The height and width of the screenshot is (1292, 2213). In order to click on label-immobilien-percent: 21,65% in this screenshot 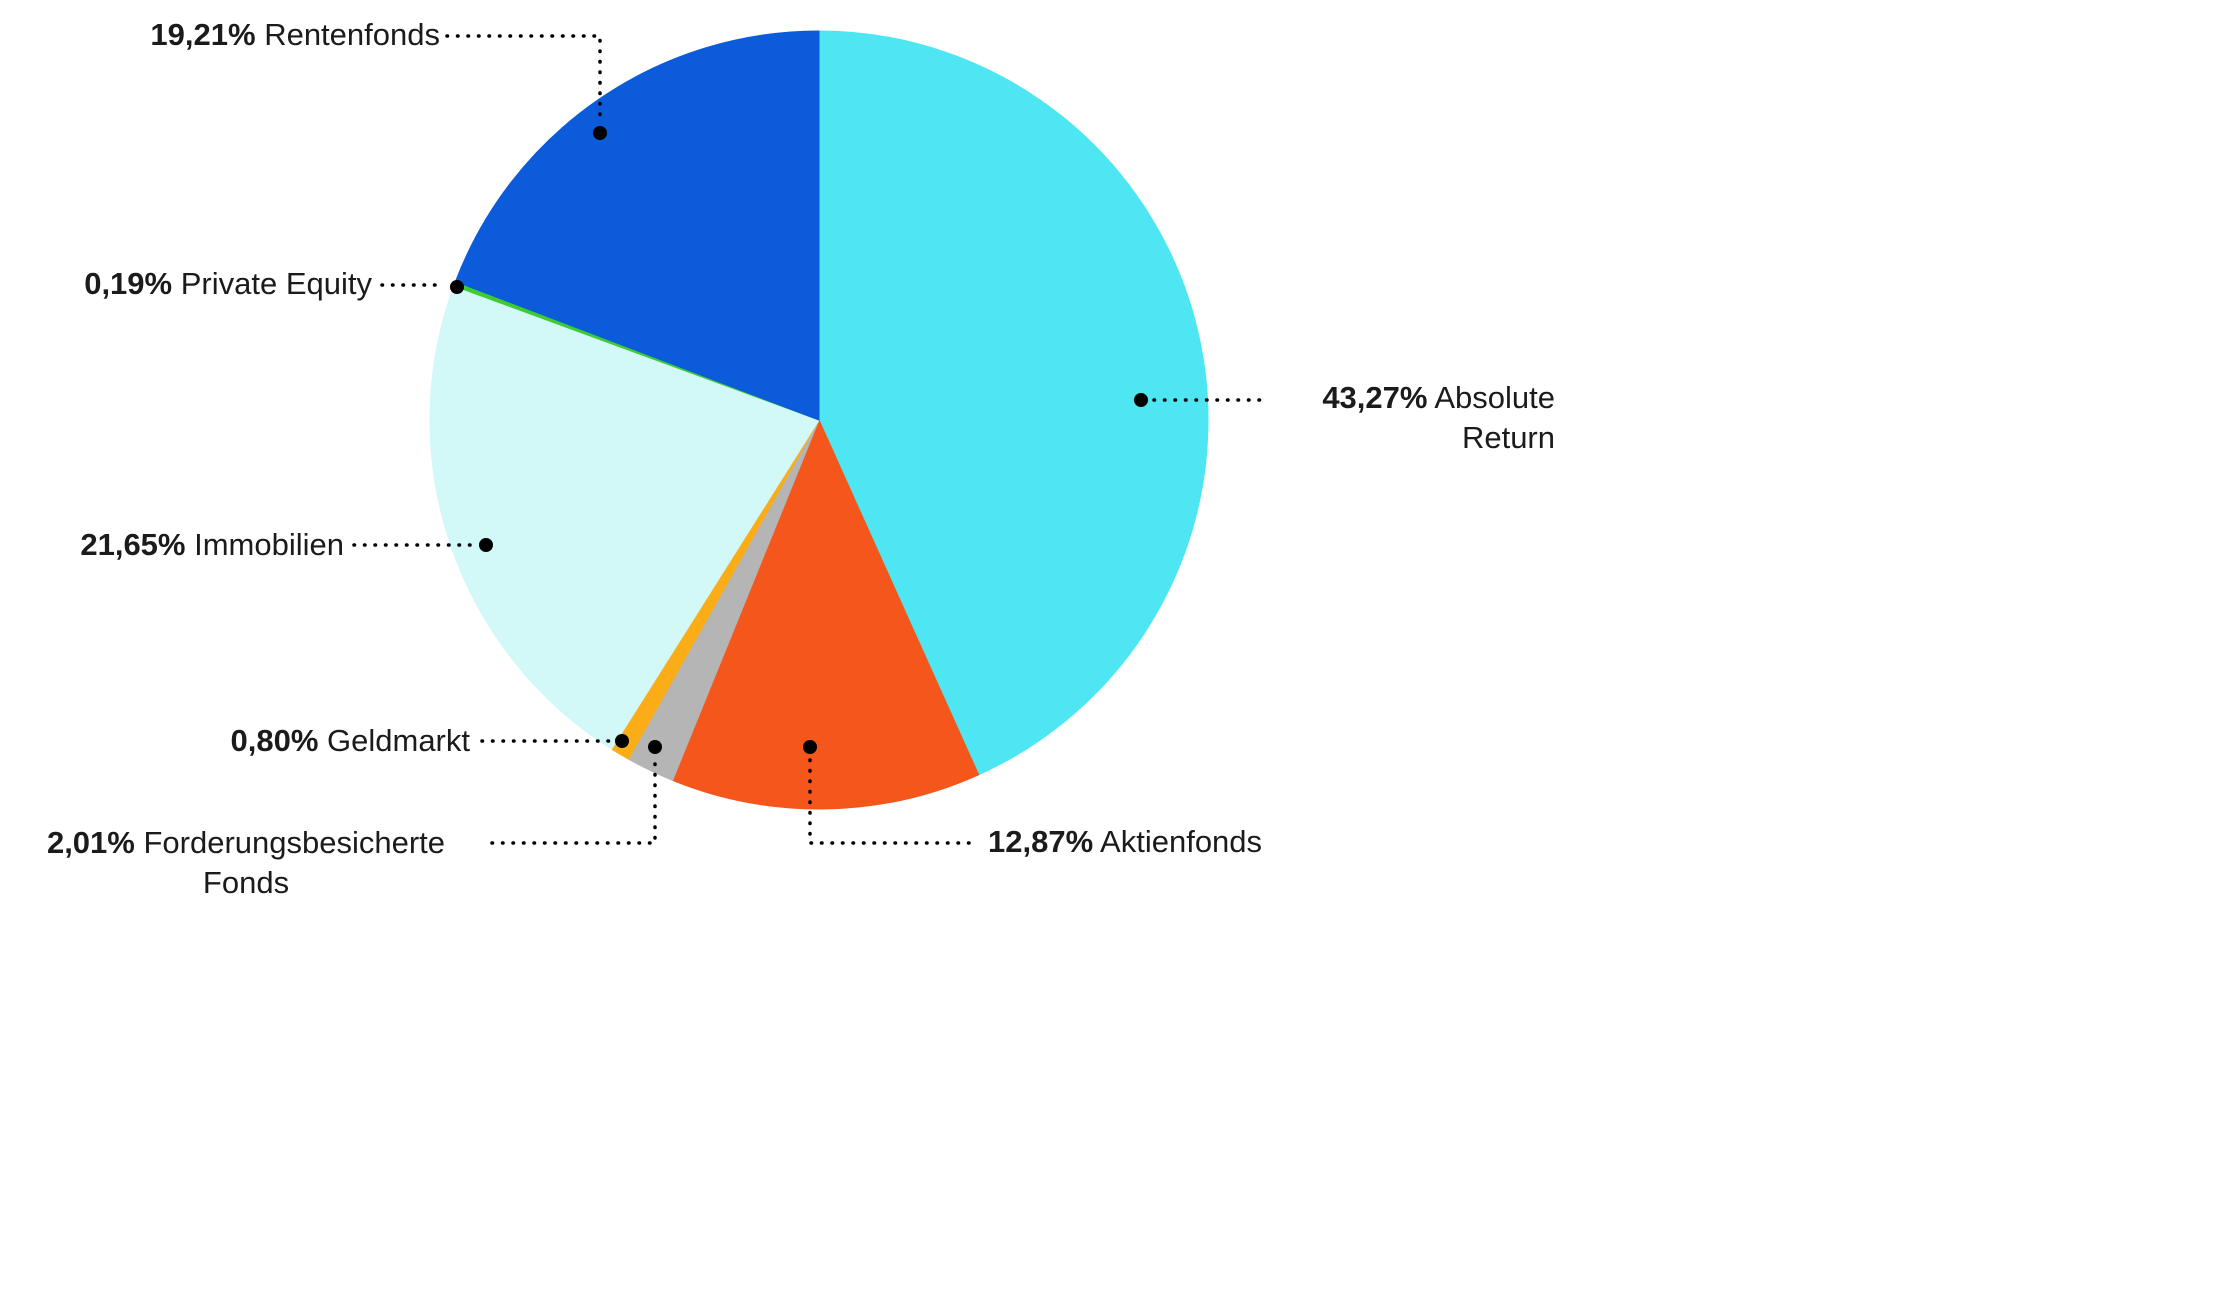, I will do `click(133, 544)`.